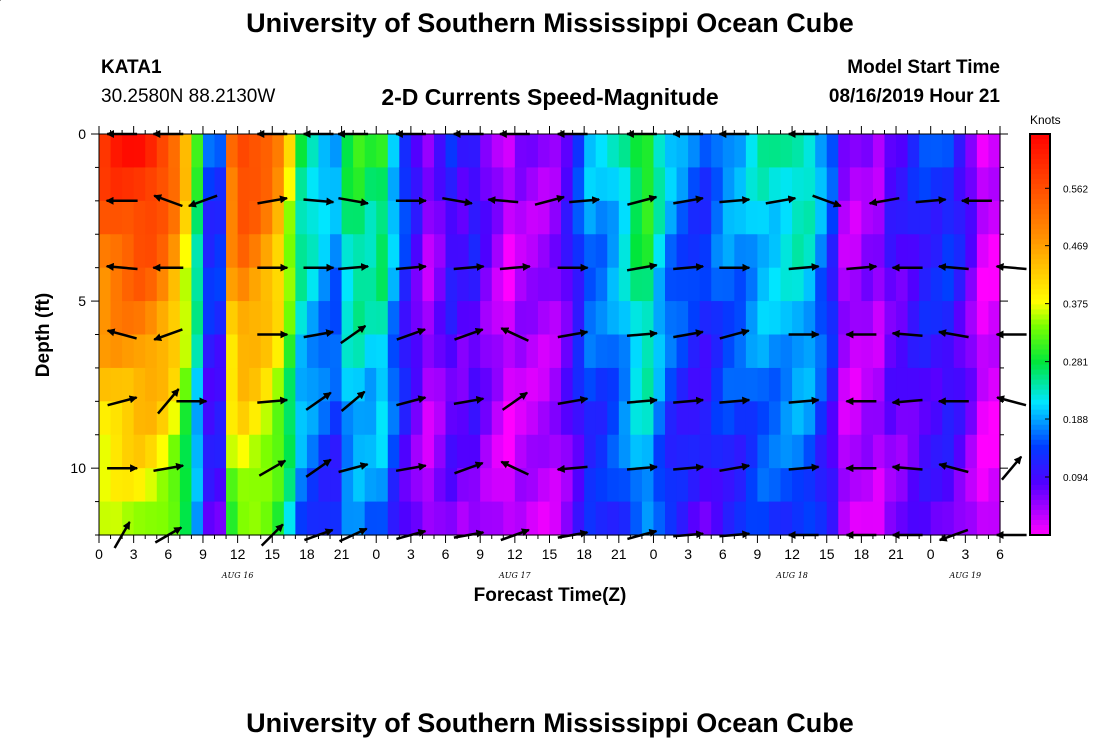  I want to click on colorbar-tick-label: 0.562, so click(1075, 189).